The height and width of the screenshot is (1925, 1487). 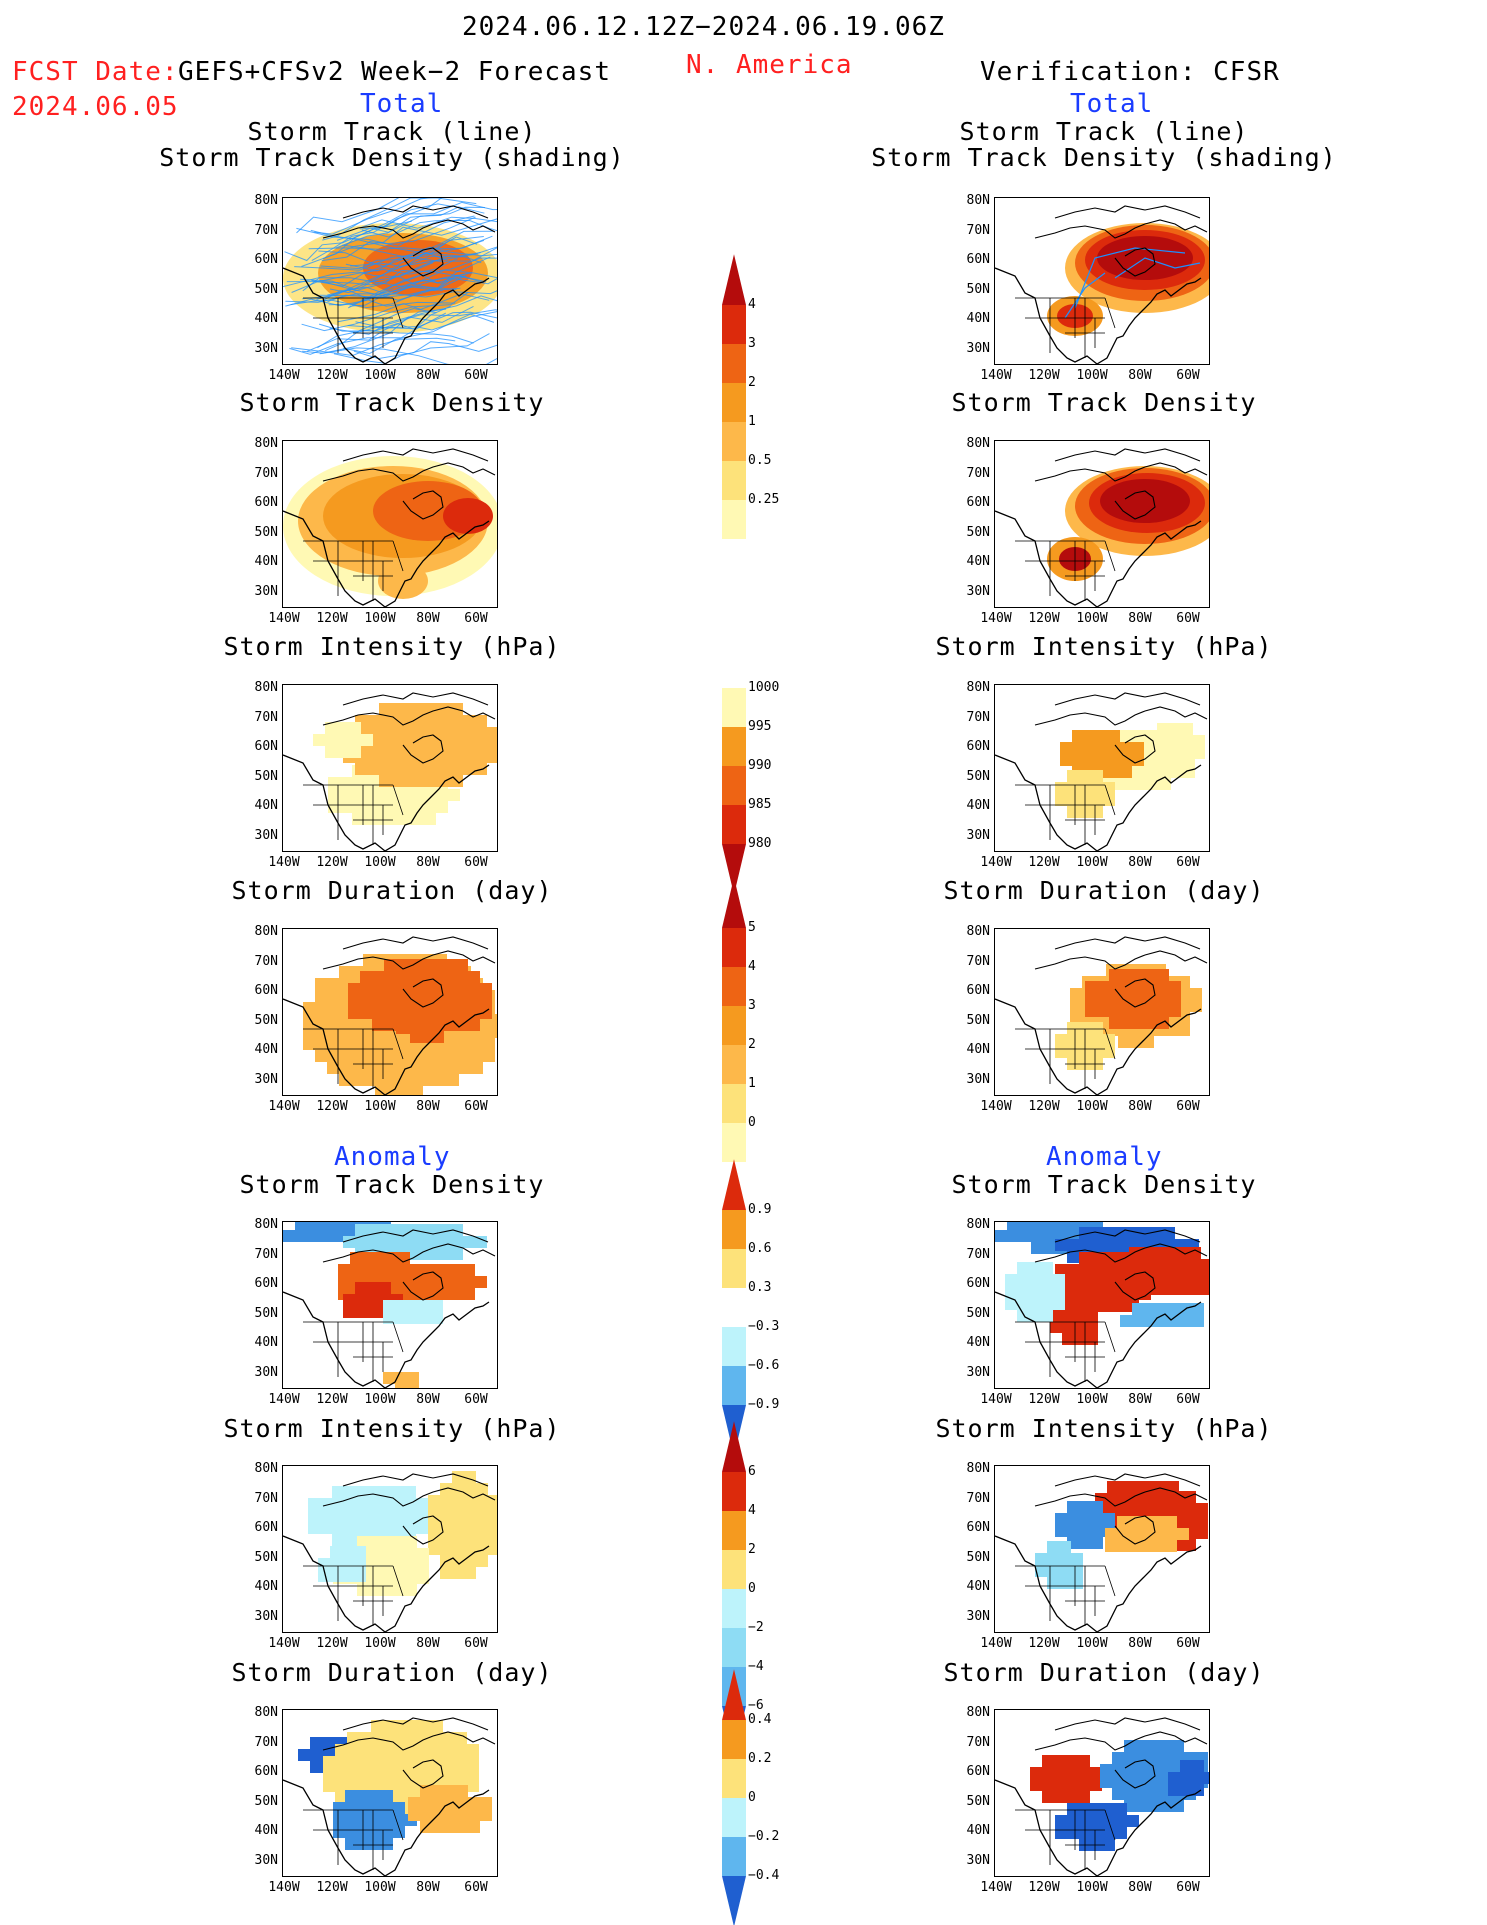 I want to click on colorbar-tick-label: 0.25, so click(x=764, y=499).